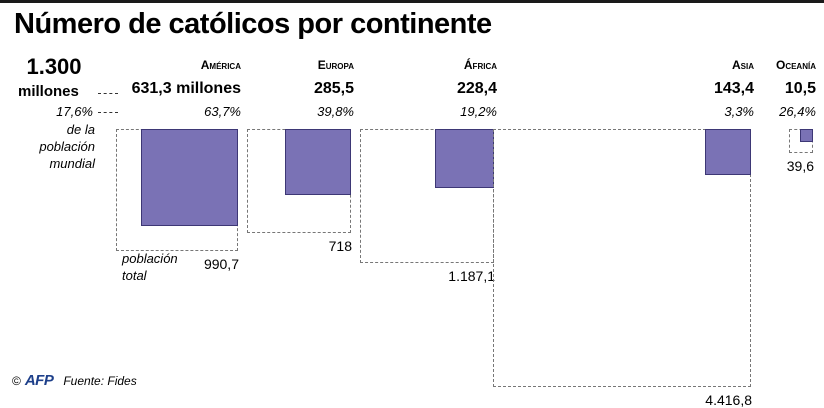 This screenshot has width=824, height=408. I want to click on catholic-square-europa, so click(318, 162).